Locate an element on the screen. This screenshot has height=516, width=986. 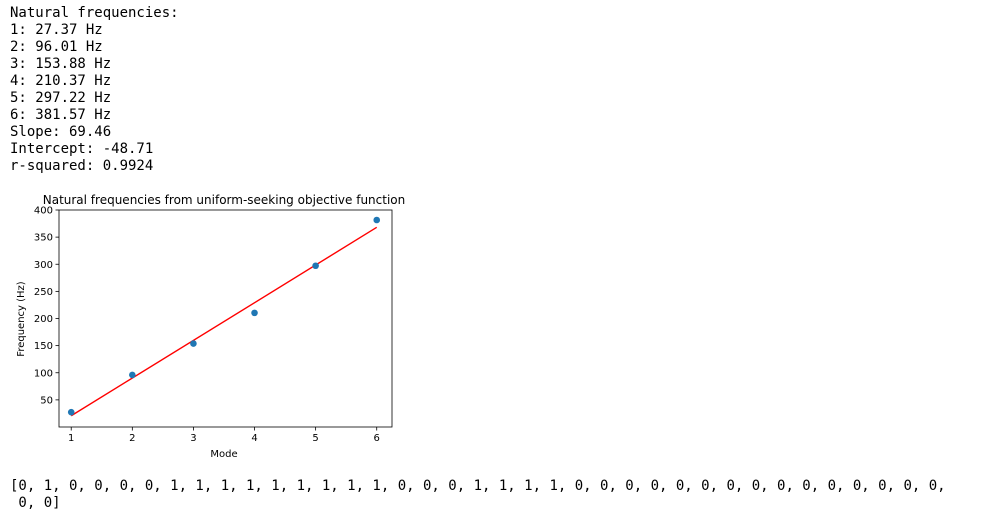
x-tick-label: 4 is located at coordinates (254, 438).